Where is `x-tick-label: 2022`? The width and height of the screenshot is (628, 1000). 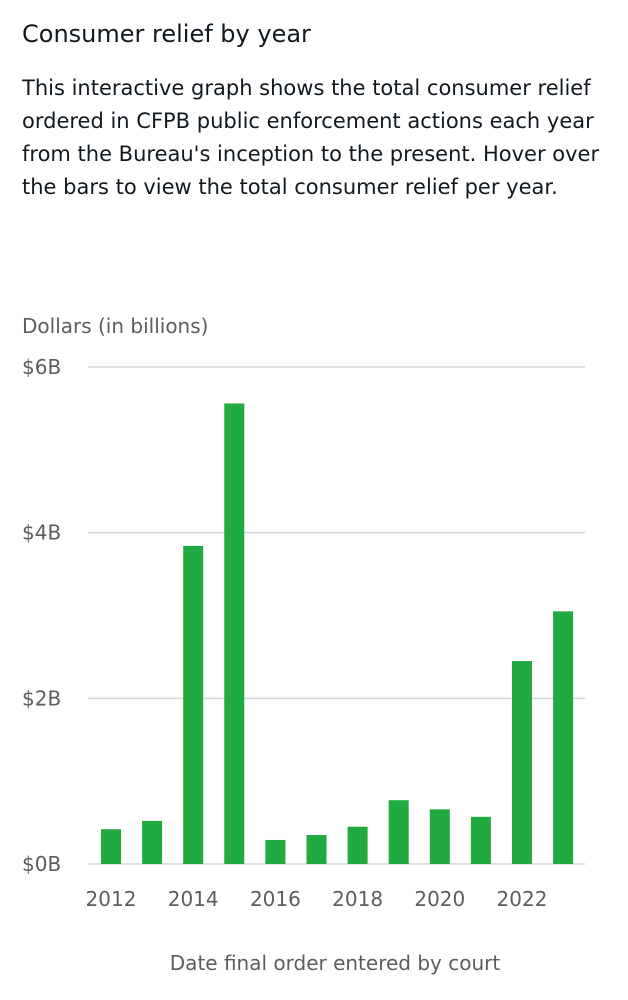
x-tick-label: 2022 is located at coordinates (522, 899).